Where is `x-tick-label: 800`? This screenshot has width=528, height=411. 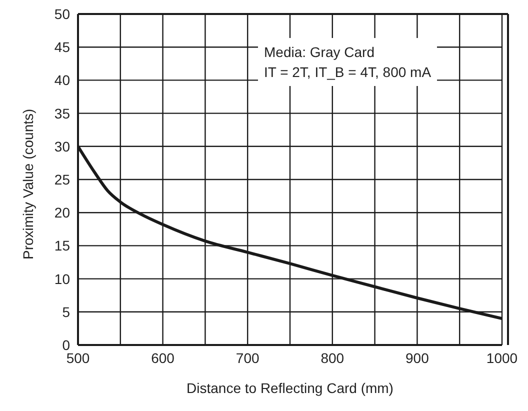
x-tick-label: 800 is located at coordinates (332, 358).